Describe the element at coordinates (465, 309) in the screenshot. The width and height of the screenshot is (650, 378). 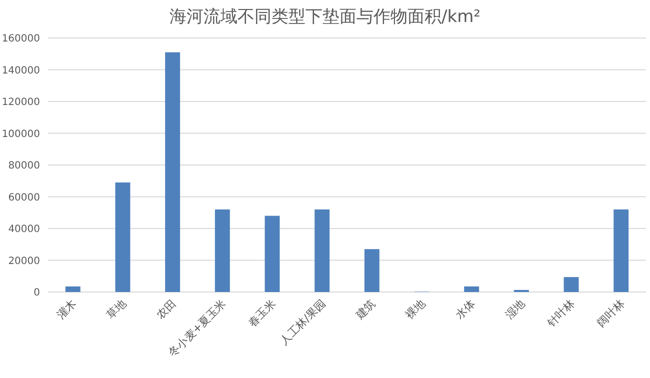
I see `x-tick-label: 水体` at that location.